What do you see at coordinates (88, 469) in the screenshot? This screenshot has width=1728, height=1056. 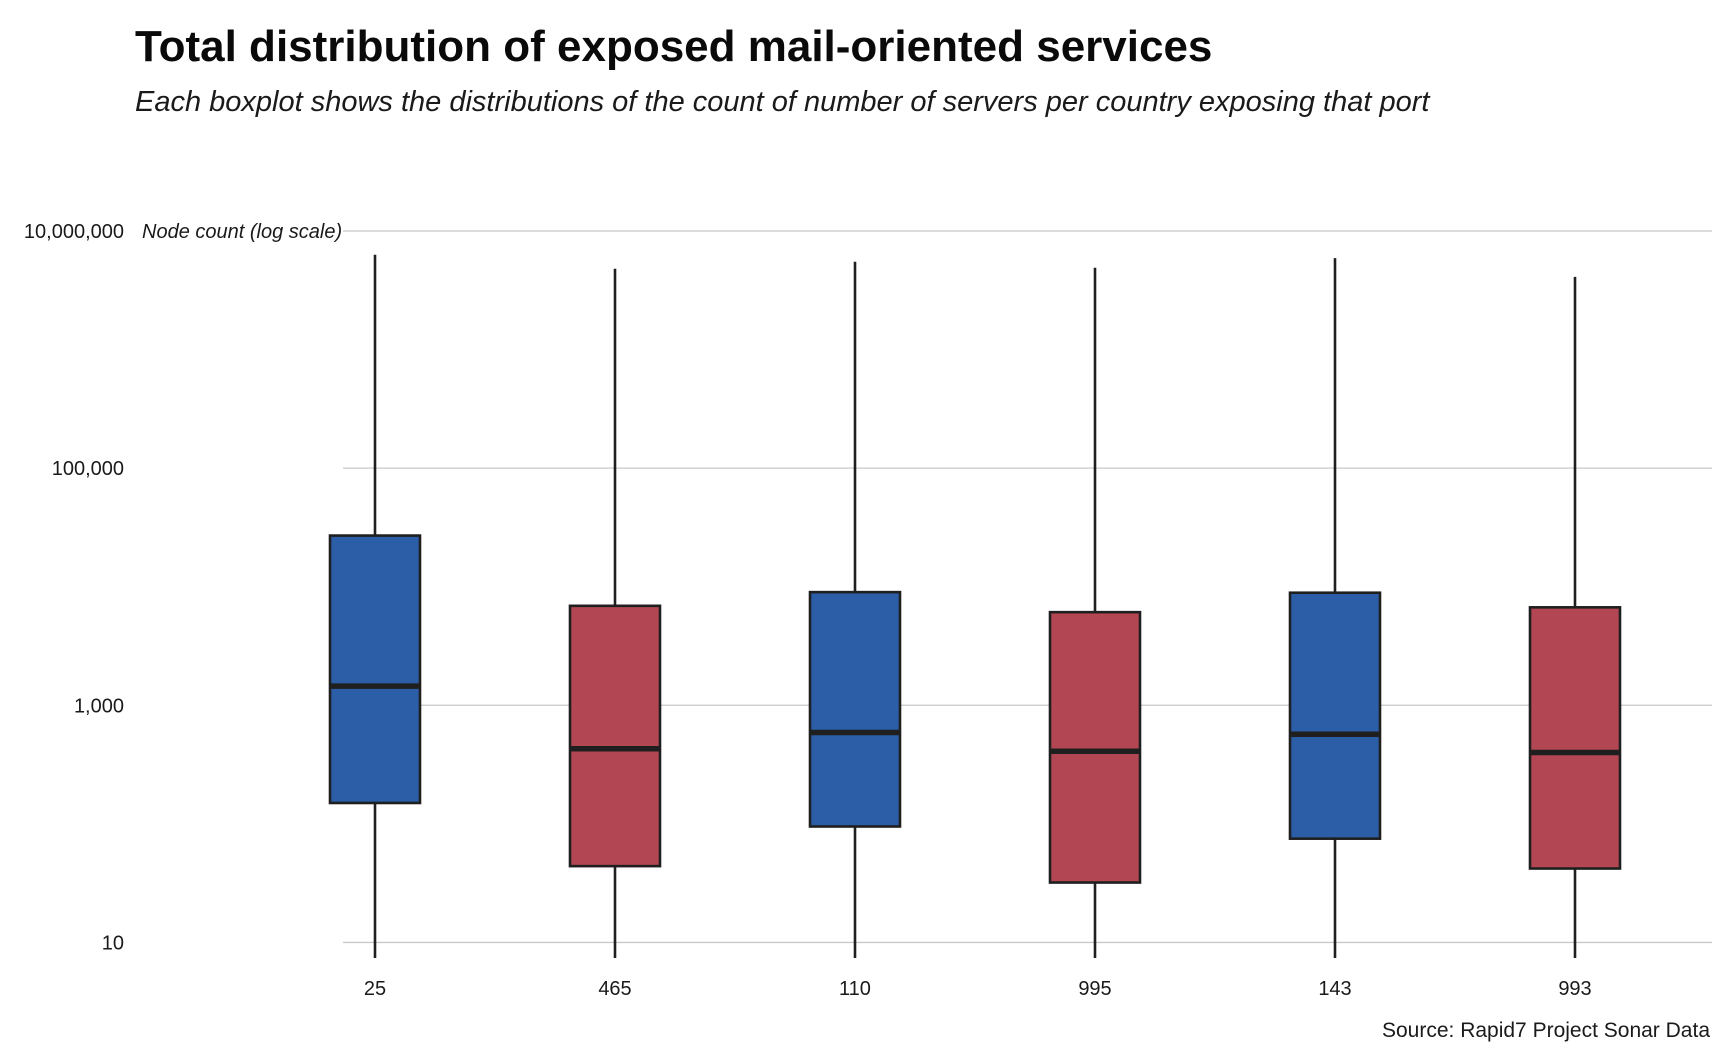 I see `y-tick-label: 100,000` at bounding box center [88, 469].